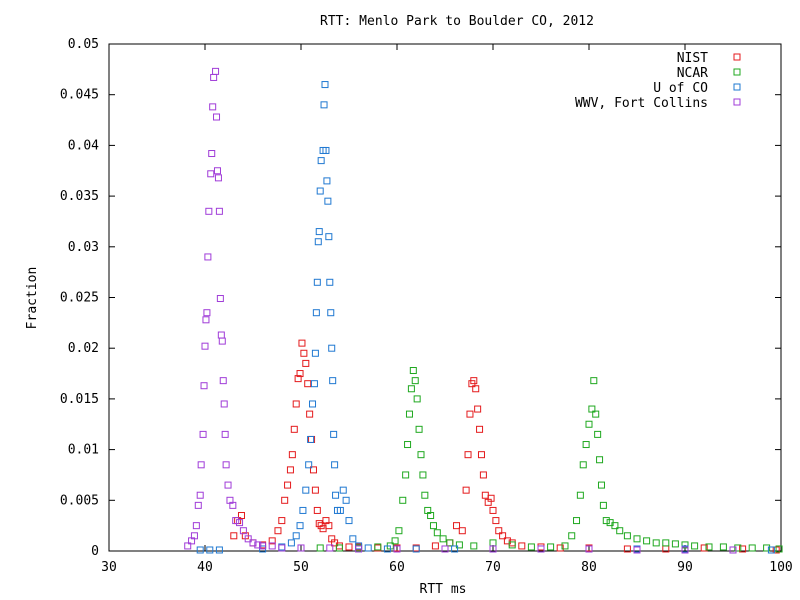 The image size is (800, 600). Describe the element at coordinates (457, 21) in the screenshot. I see `chart-title: RTT: Menlo Park to Boulder CO, 2012` at that location.